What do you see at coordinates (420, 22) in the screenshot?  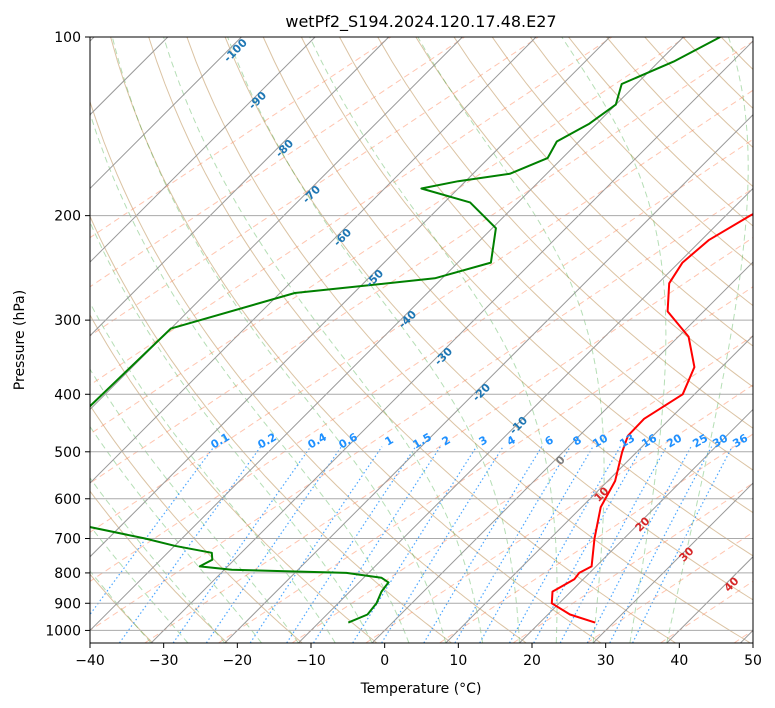 I see `chart-title: wetPf2_S194.2024.120.17.48.E27` at bounding box center [420, 22].